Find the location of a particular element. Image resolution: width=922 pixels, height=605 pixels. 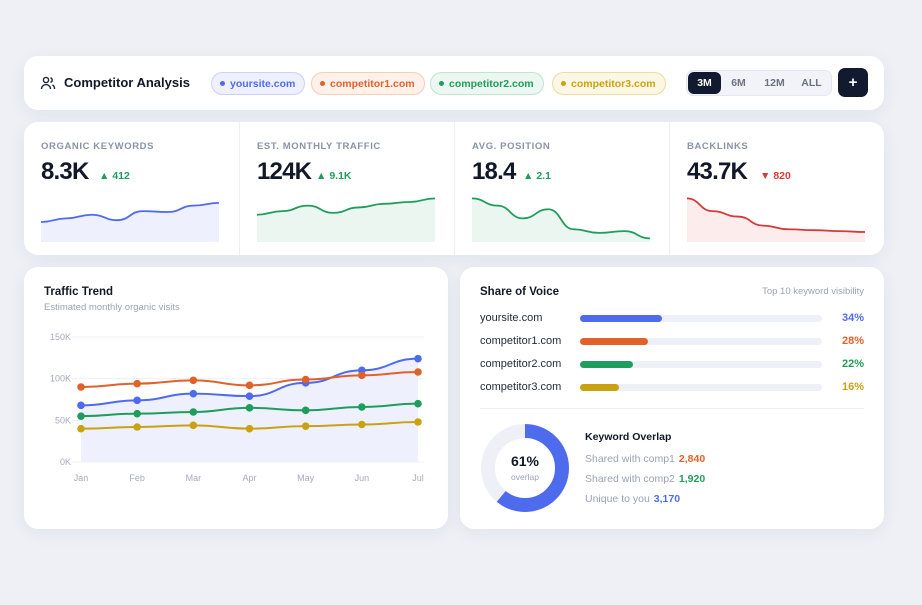

kpi-delta-value: 820 is located at coordinates (782, 176).